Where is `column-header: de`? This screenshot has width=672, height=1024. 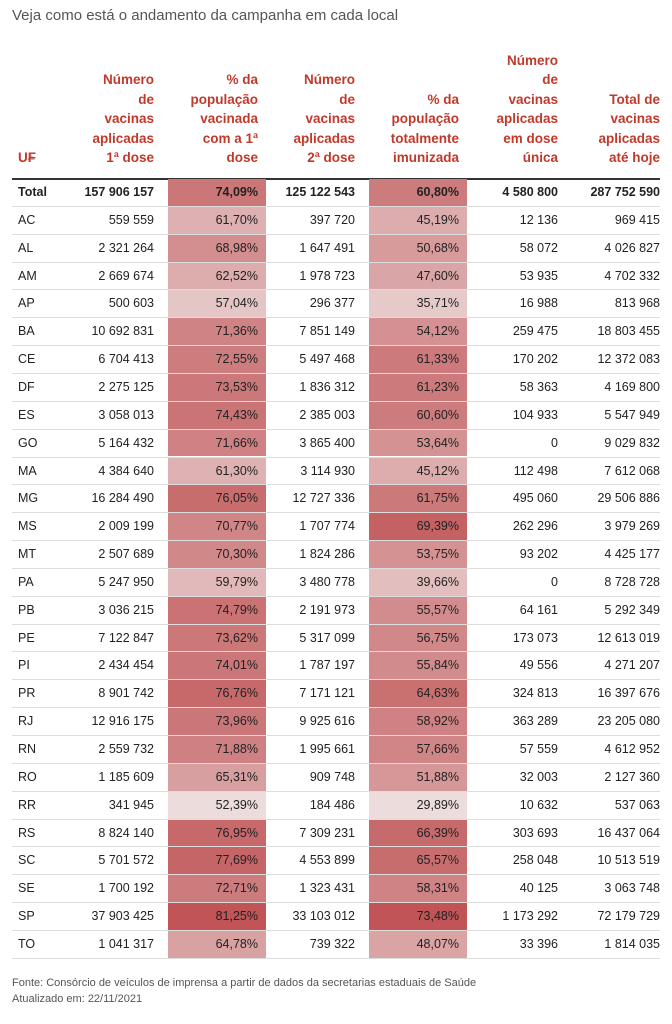
column-header: de is located at coordinates (347, 99).